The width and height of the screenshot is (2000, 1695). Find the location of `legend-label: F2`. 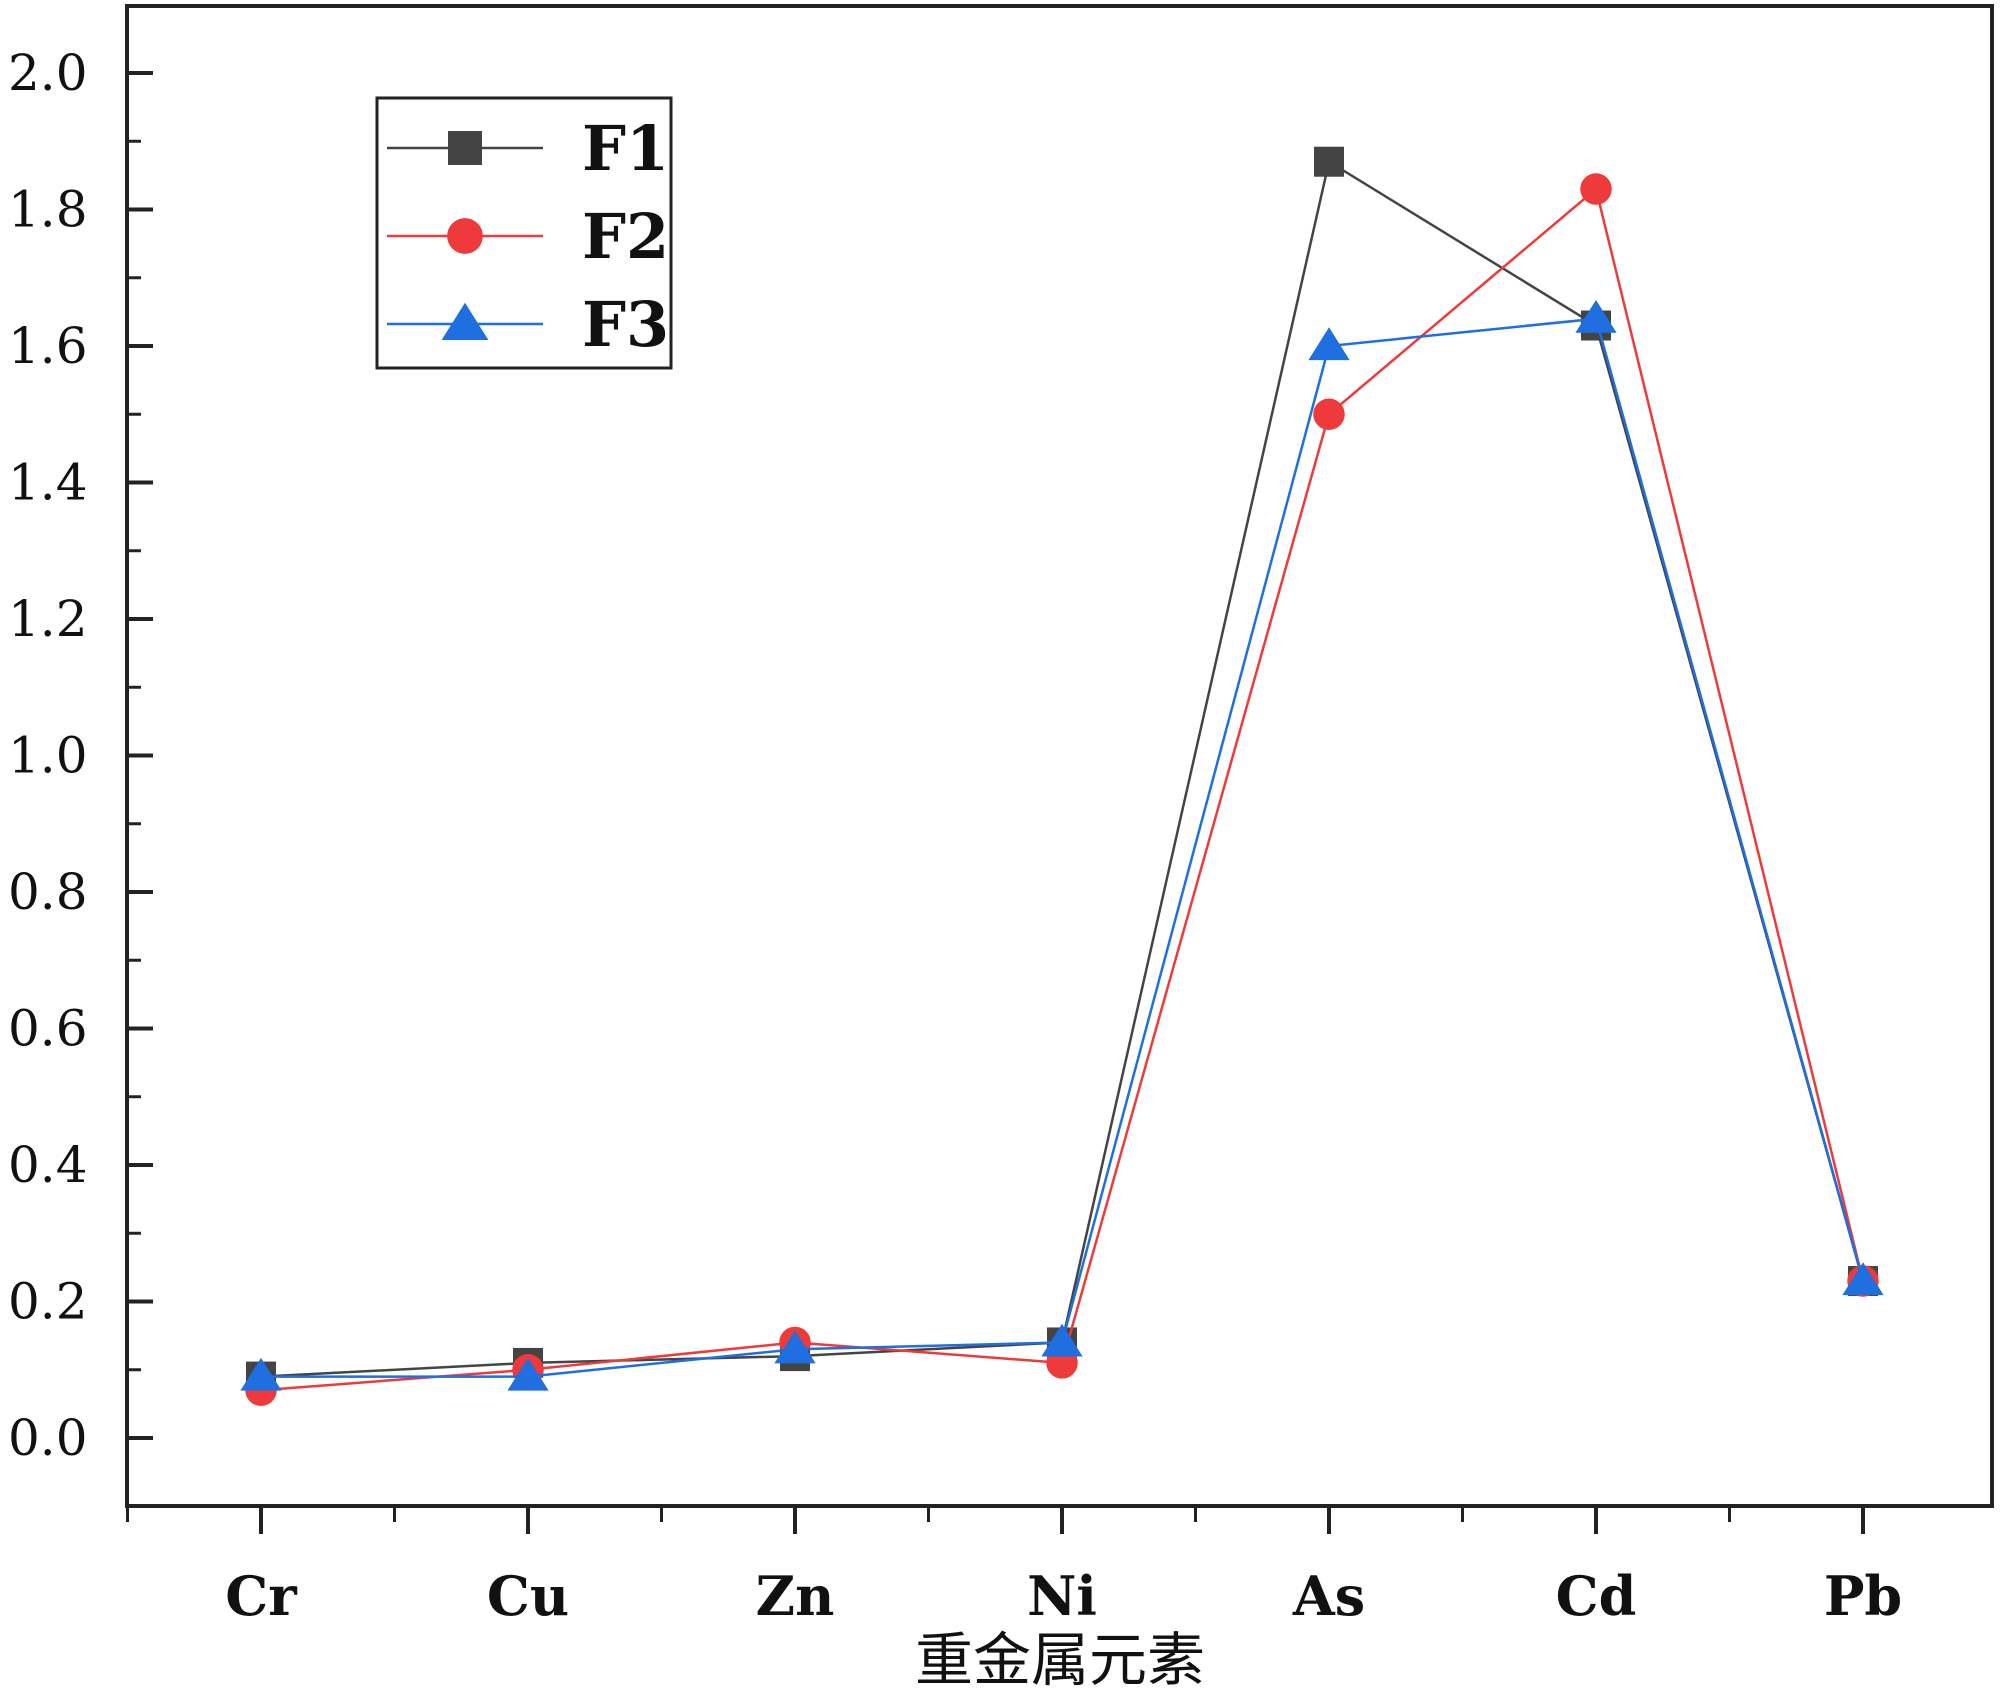

legend-label: F2 is located at coordinates (625, 236).